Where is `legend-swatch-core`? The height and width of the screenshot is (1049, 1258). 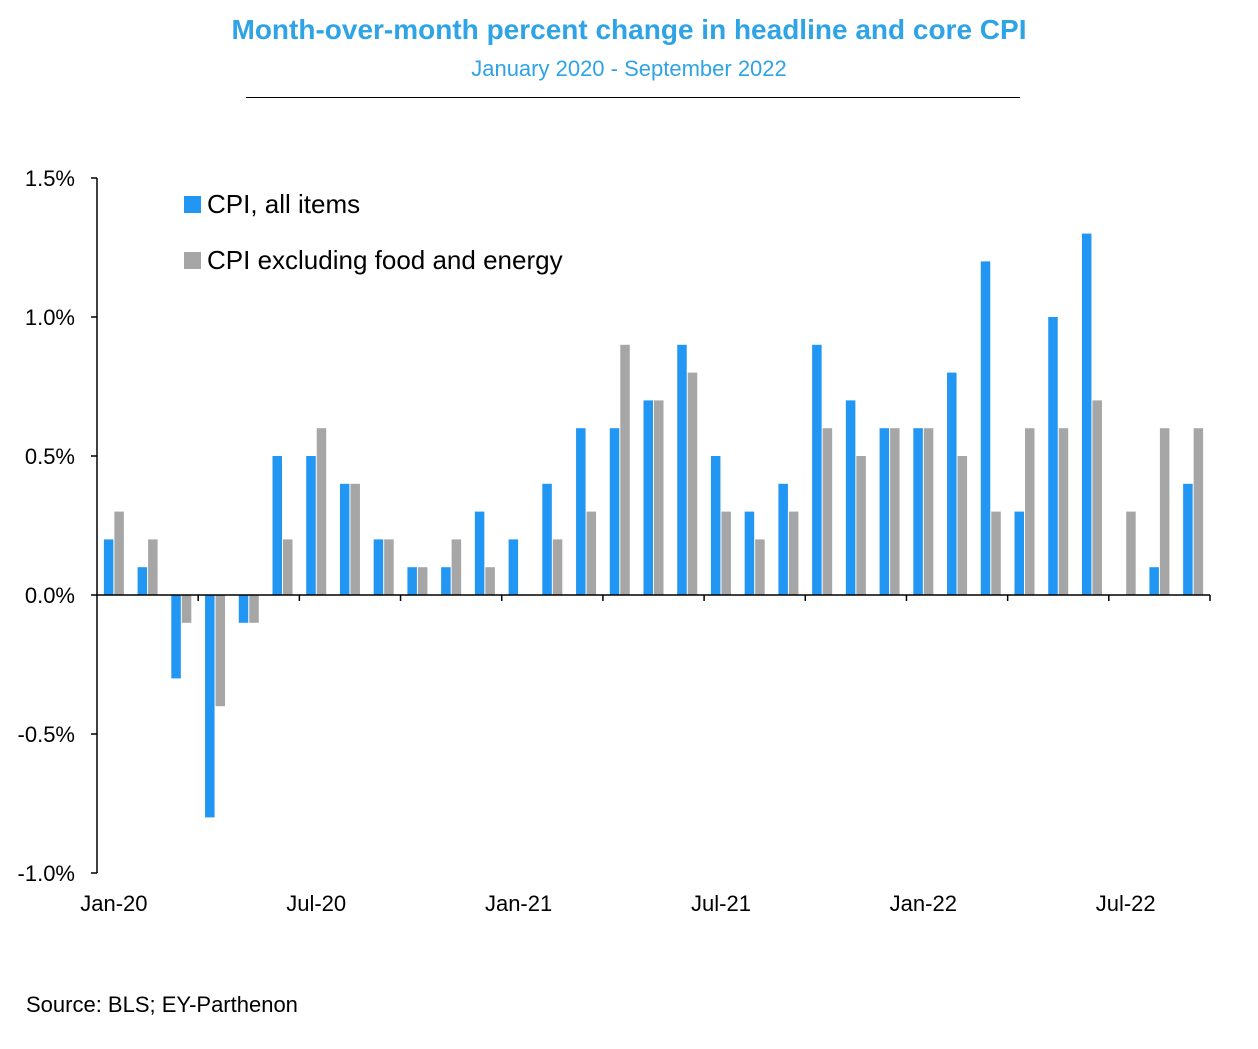 legend-swatch-core is located at coordinates (192, 260).